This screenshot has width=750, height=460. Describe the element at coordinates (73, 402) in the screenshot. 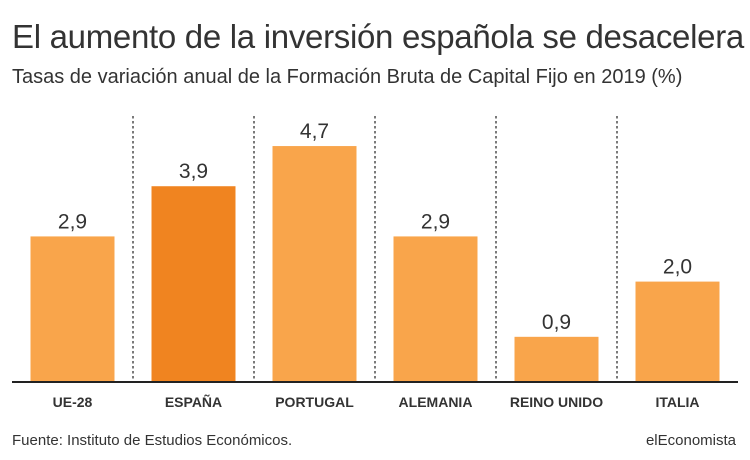

I see `category-label: UE-28` at that location.